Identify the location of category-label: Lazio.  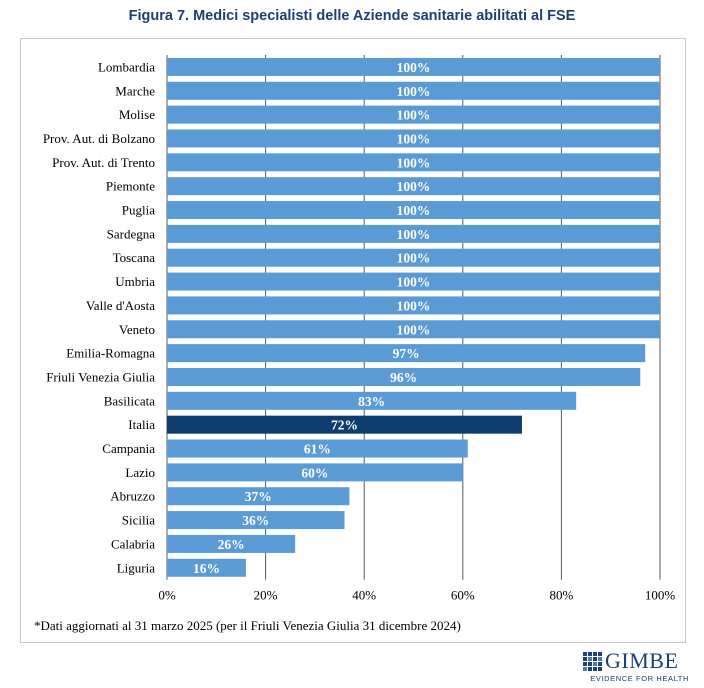
(140, 472).